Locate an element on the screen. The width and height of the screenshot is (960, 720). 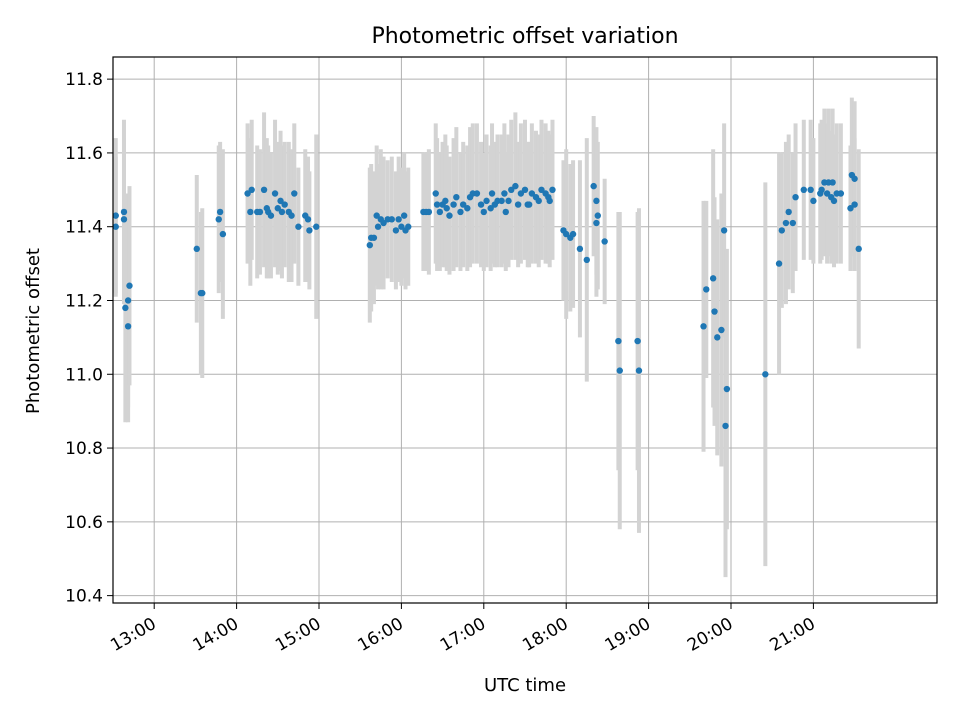
x-tick-label: 18:00 is located at coordinates (545, 635).